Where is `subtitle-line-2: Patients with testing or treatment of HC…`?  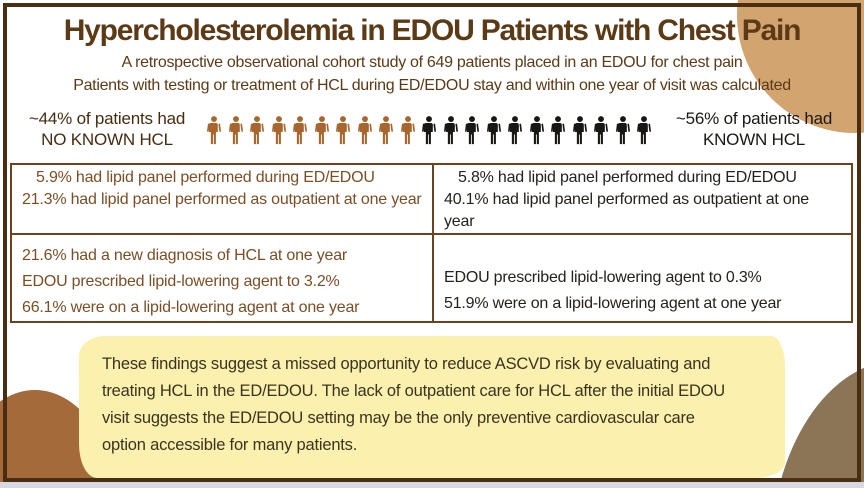
subtitle-line-2: Patients with testing or treatment of HC… is located at coordinates (432, 85).